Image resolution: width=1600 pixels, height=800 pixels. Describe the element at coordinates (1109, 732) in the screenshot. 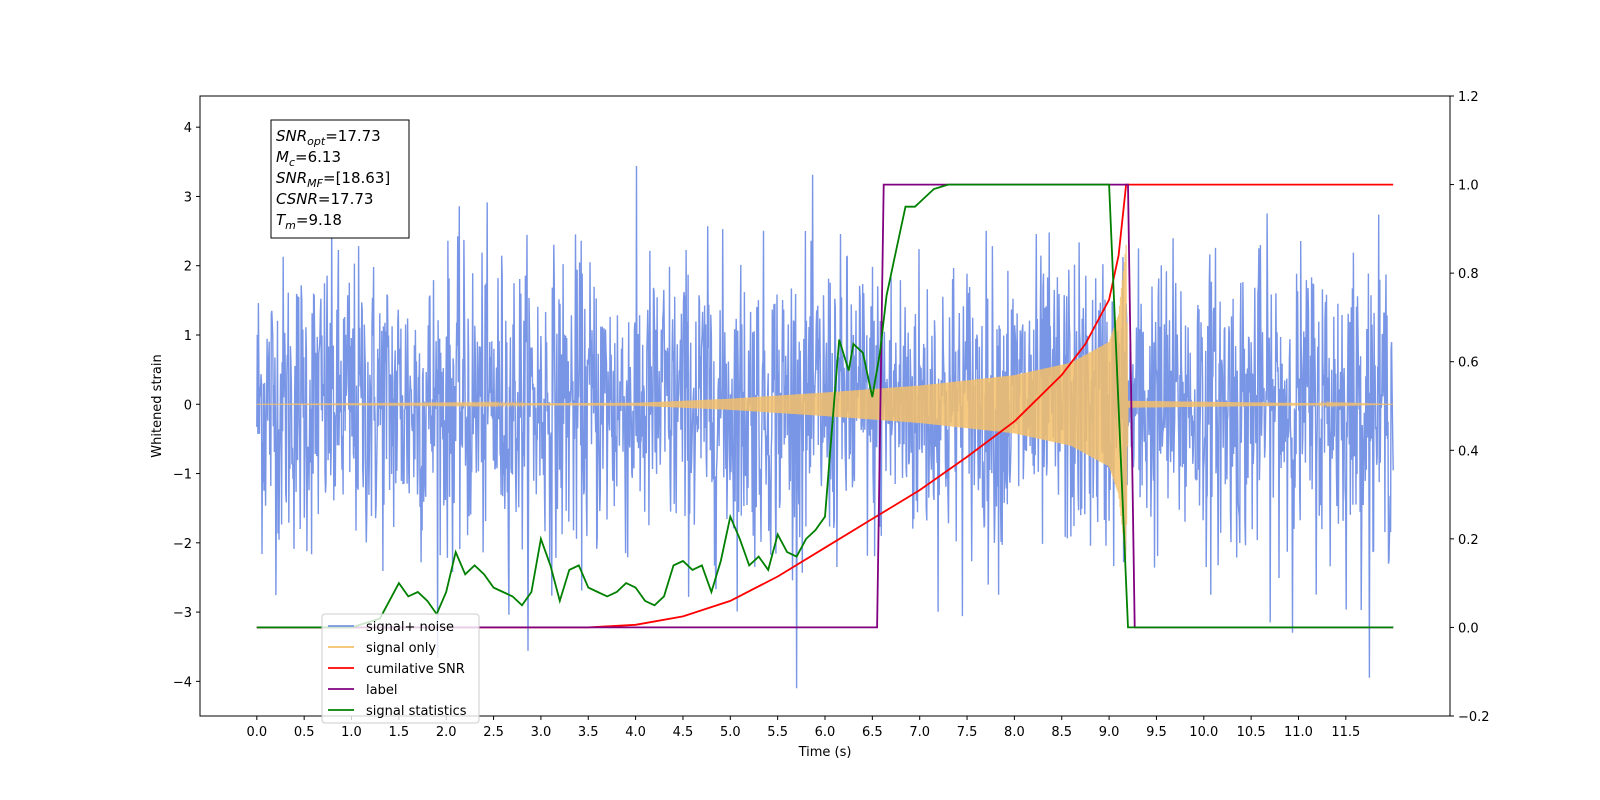

I see `x-tick-label: 9.0` at that location.